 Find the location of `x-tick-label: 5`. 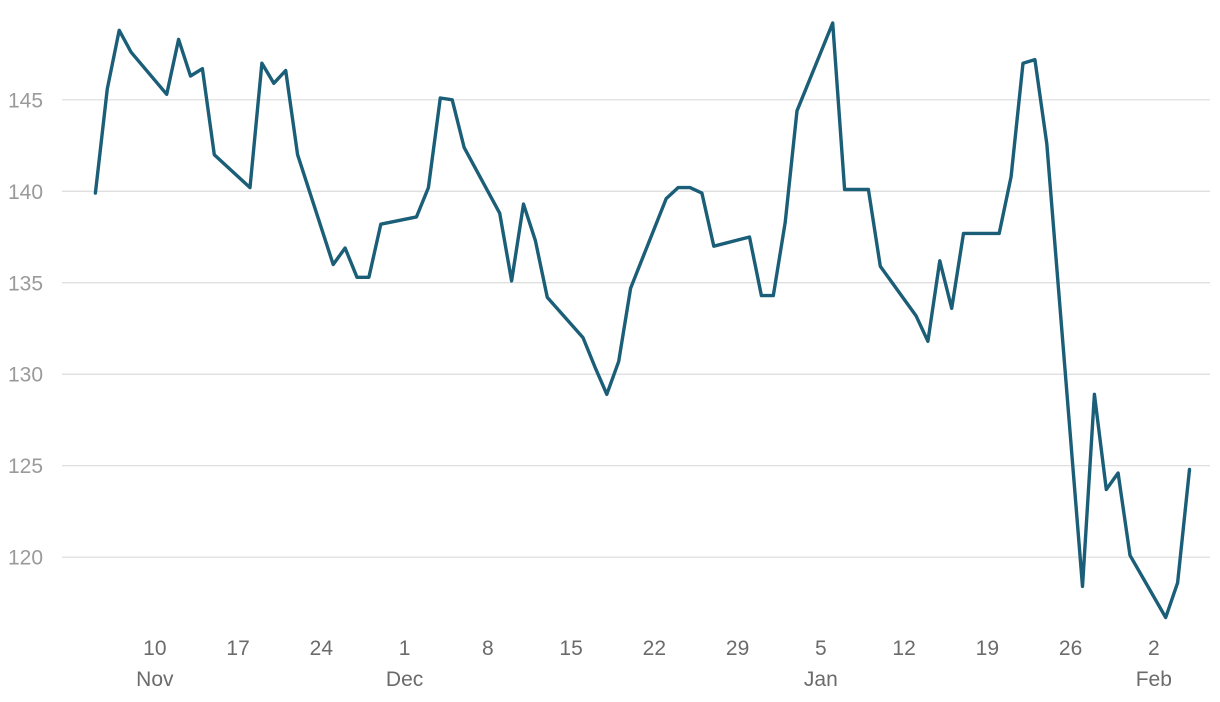

x-tick-label: 5 is located at coordinates (821, 648).